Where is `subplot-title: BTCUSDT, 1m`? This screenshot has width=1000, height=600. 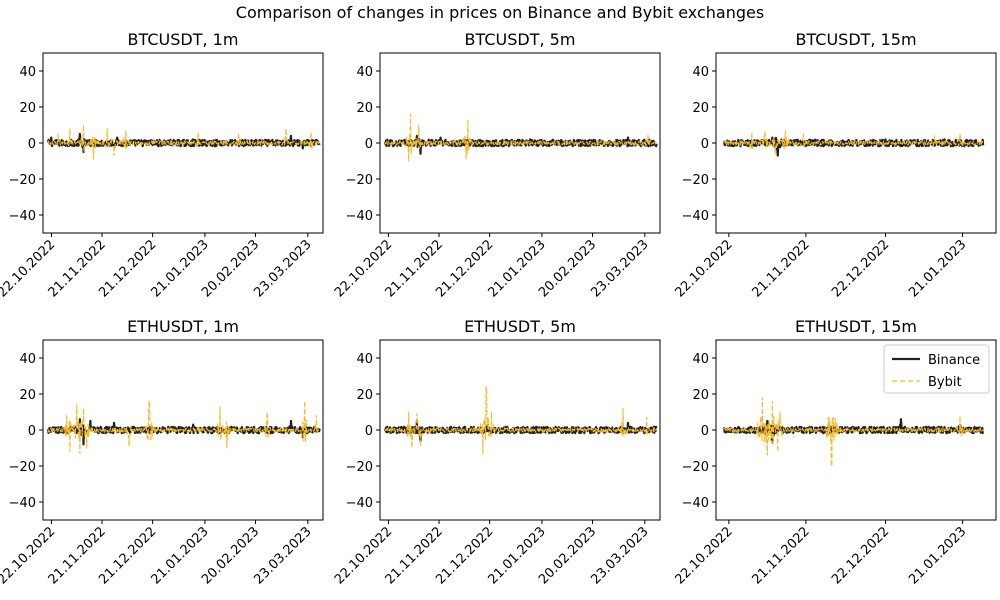 subplot-title: BTCUSDT, 1m is located at coordinates (183, 39).